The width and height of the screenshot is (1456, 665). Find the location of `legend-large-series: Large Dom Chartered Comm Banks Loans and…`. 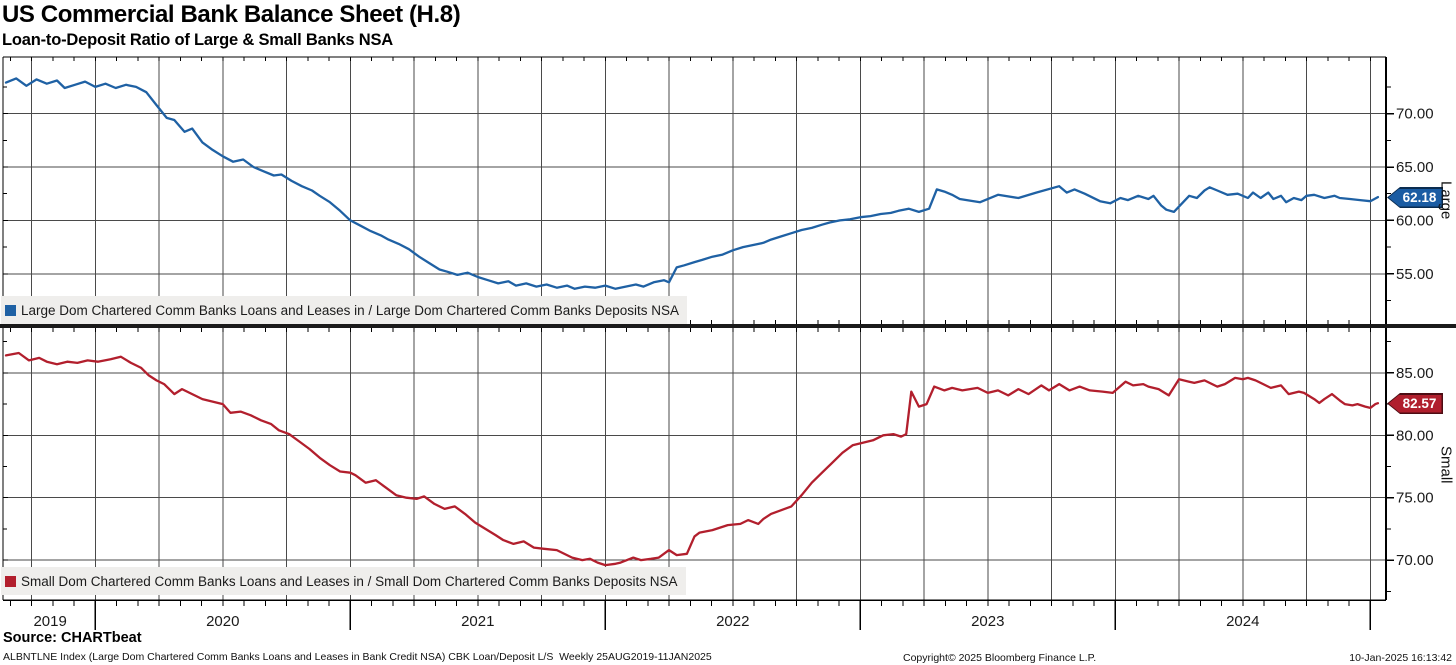

legend-large-series: Large Dom Chartered Comm Banks Loans and… is located at coordinates (344, 310).